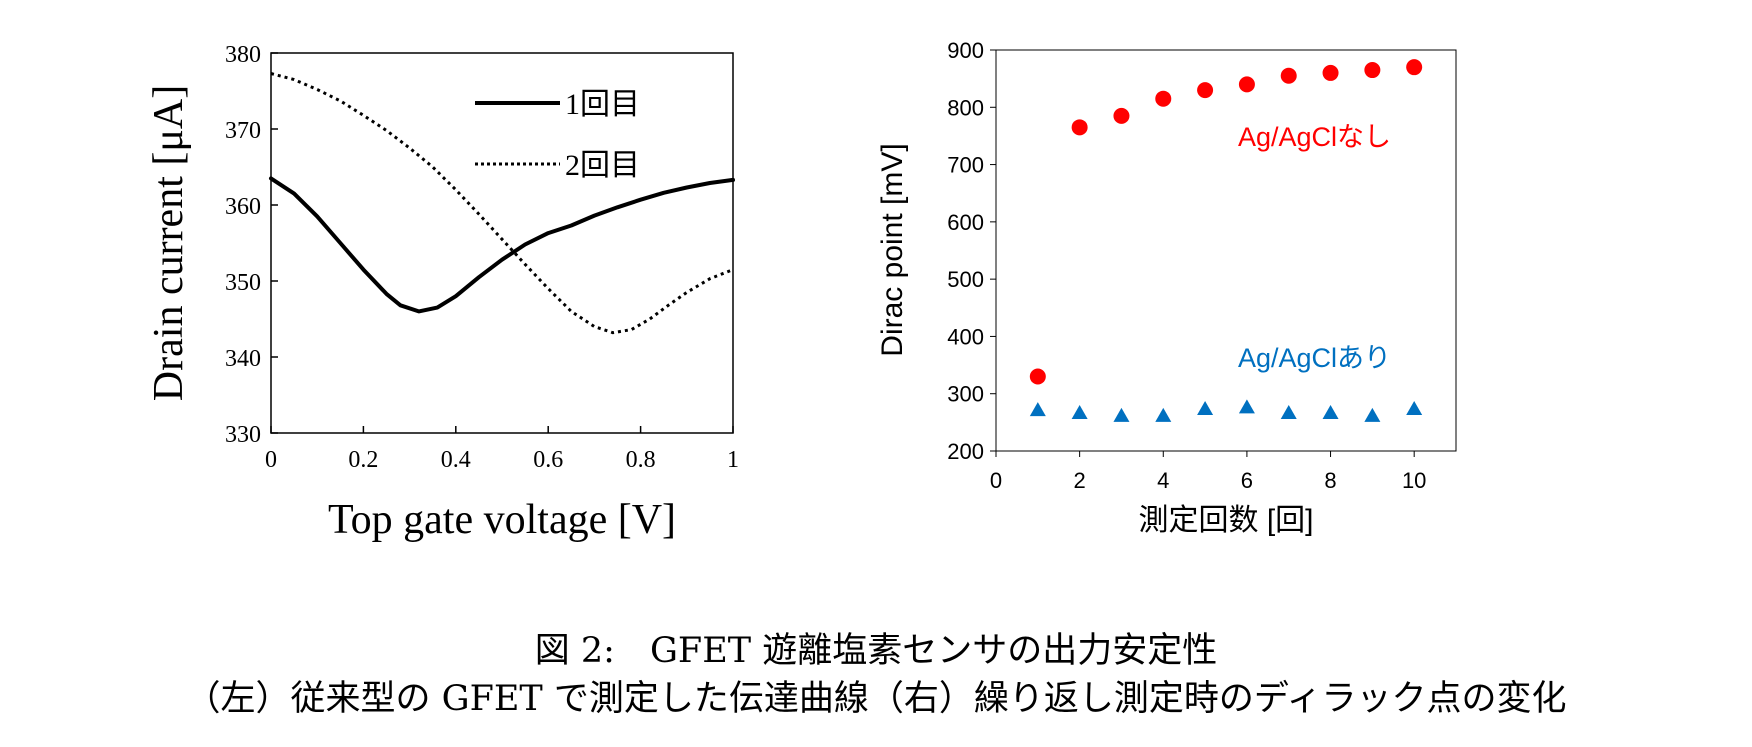  Describe the element at coordinates (1226, 240) in the screenshot. I see `right-series-points` at that location.